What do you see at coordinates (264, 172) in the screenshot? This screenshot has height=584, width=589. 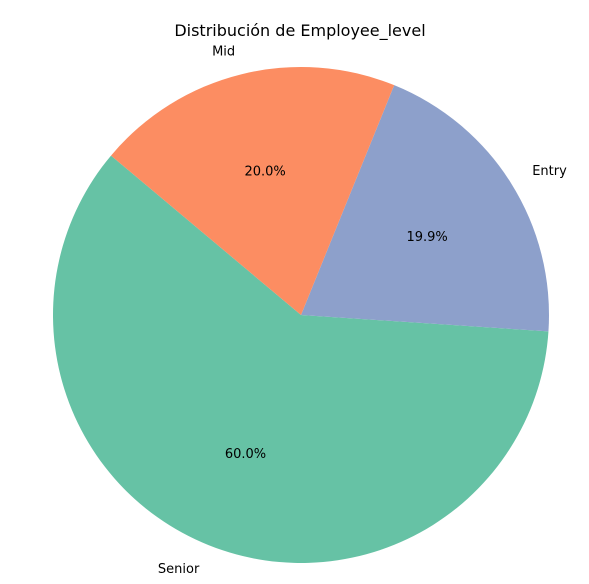 I see `percent-label-mid: 20.0%` at bounding box center [264, 172].